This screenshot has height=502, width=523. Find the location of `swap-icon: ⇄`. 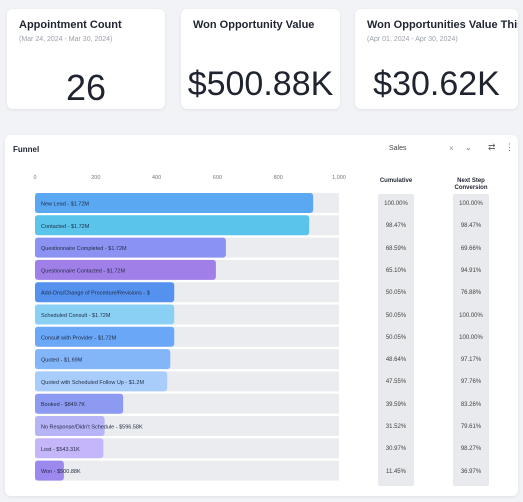

swap-icon: ⇄ is located at coordinates (492, 147).